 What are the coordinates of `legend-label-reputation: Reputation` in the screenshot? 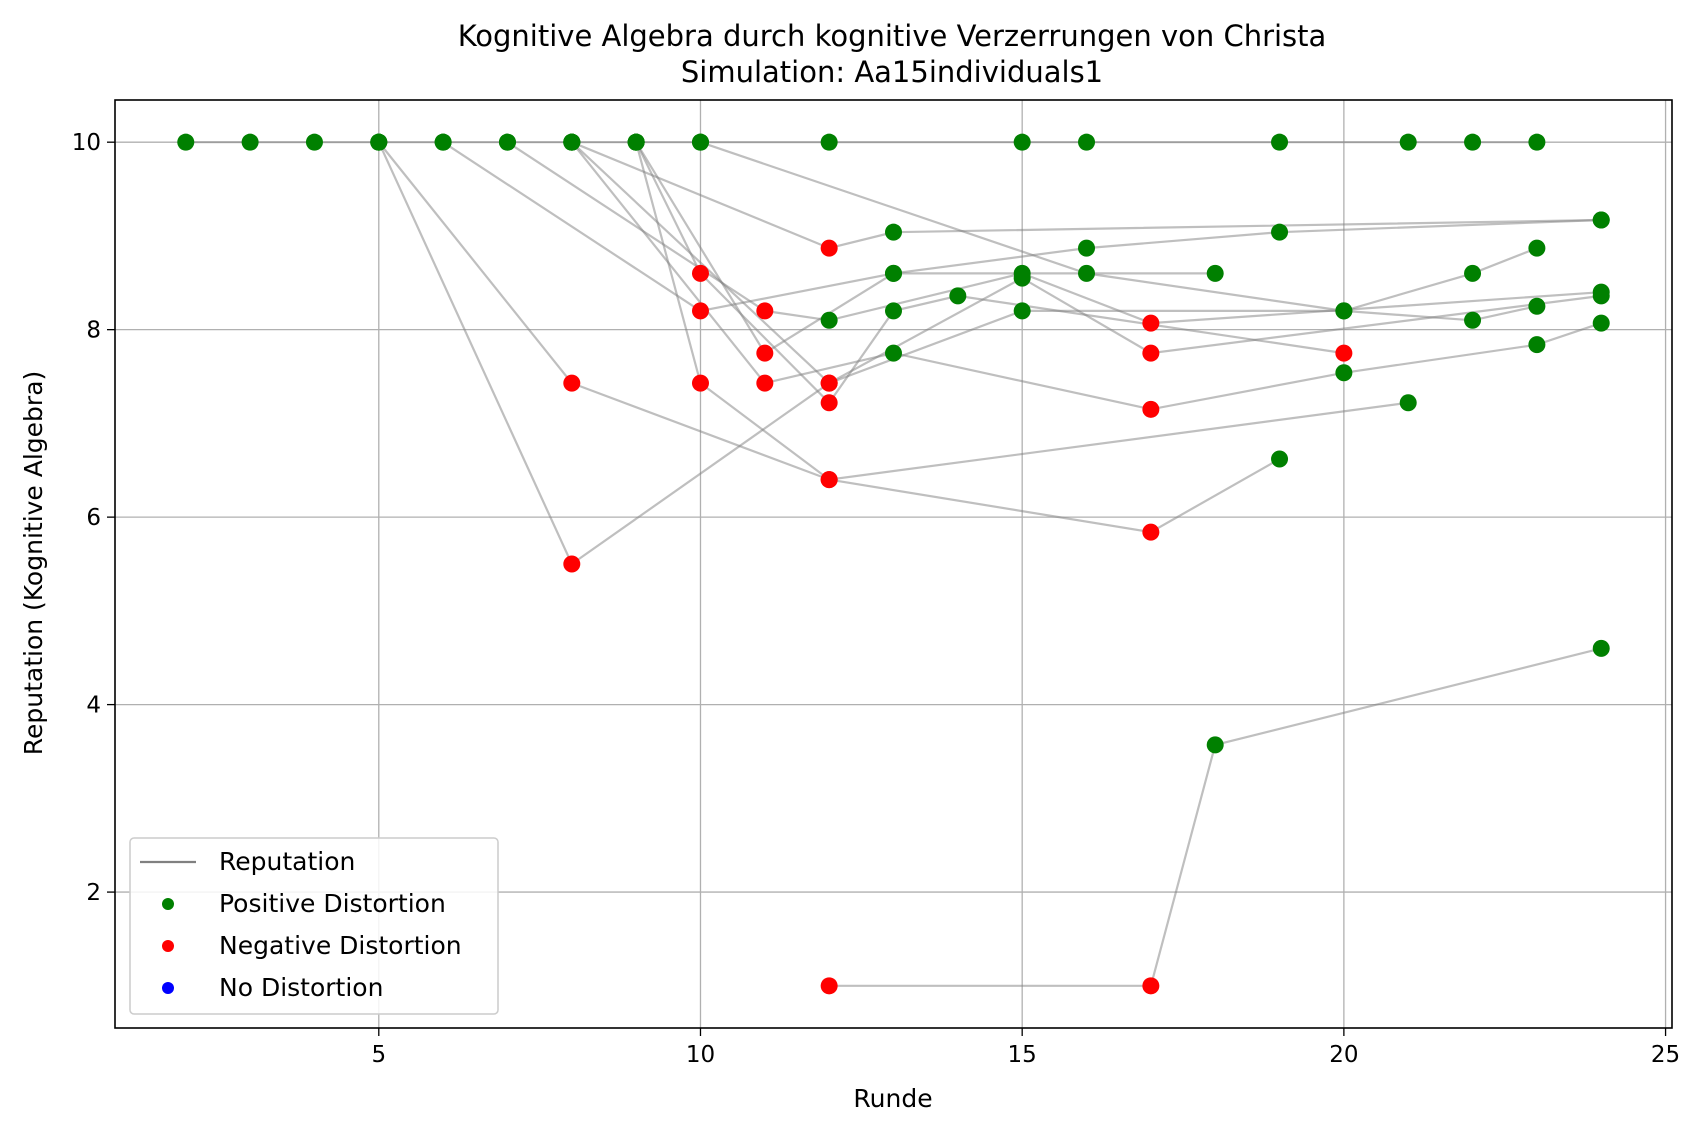 It's located at (287, 861).